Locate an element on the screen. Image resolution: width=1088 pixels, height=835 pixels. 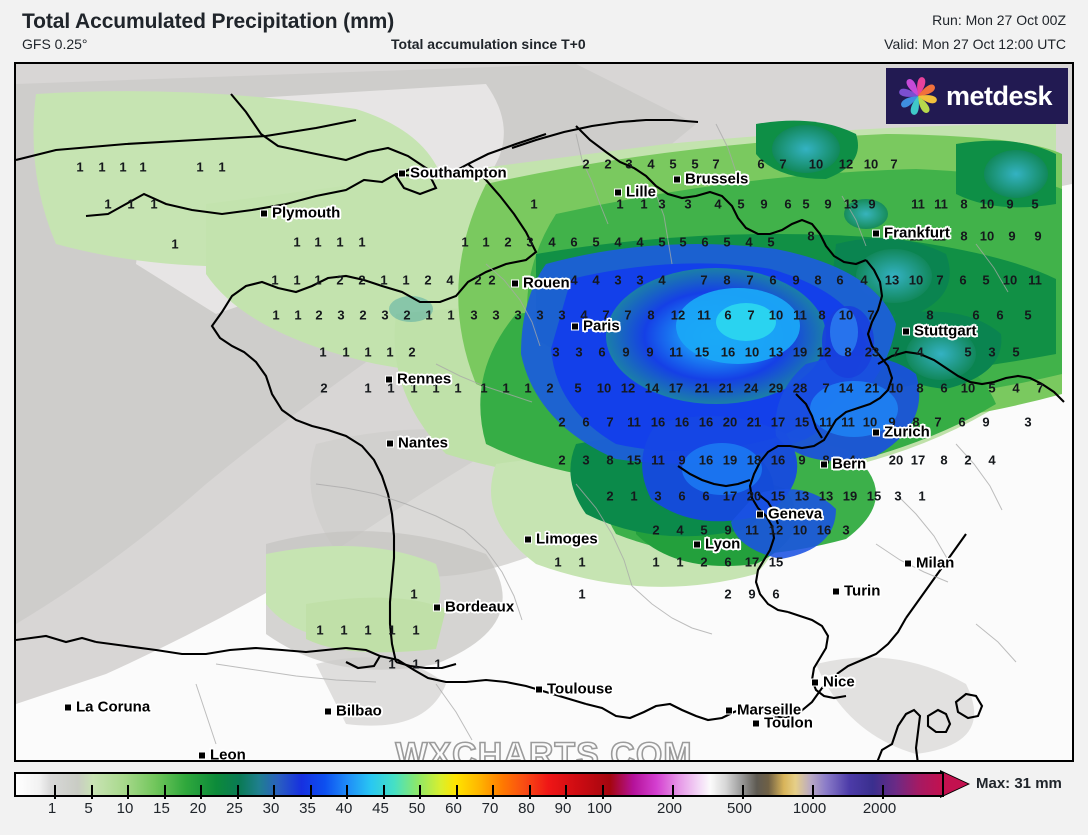
colorbar-arrow is located at coordinates (955, 784).